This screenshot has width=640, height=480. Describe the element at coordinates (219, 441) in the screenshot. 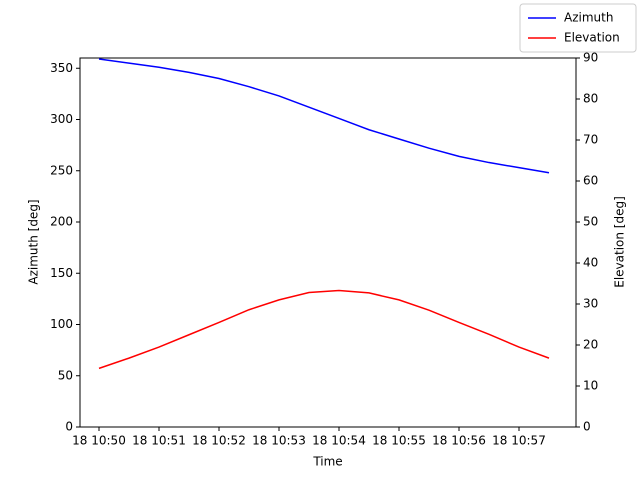

I see `x-tick-label: 18 10:52` at that location.